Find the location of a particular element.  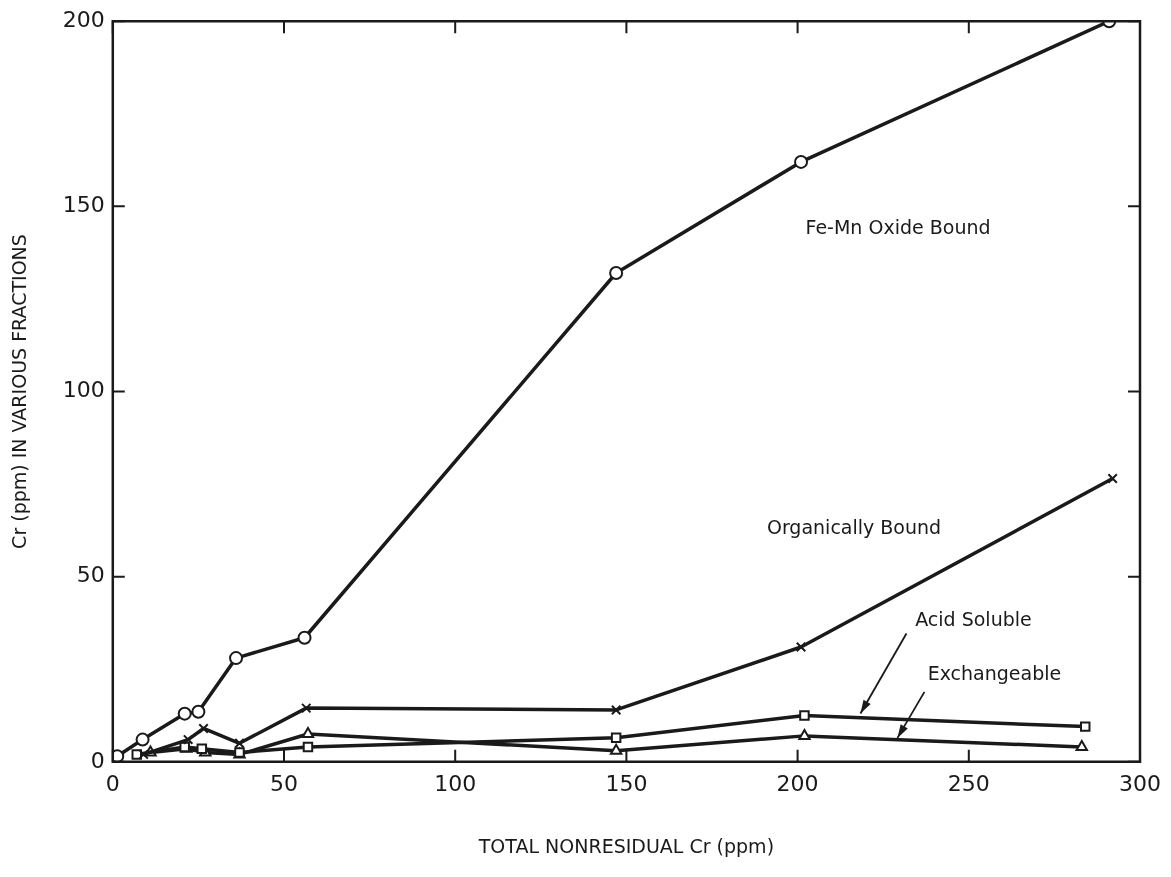

y-tick-label: 100 is located at coordinates (83, 390).